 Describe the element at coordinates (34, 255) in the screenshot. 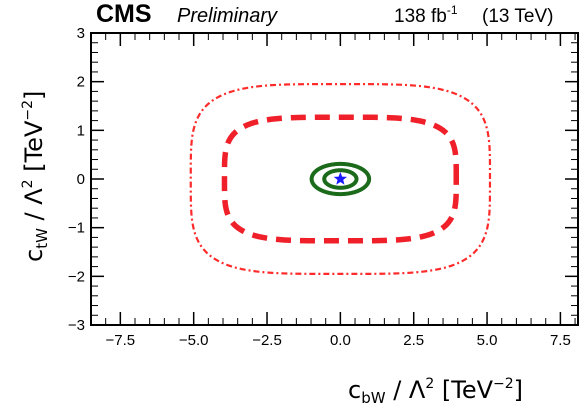

I see `y-axis-var: c` at that location.